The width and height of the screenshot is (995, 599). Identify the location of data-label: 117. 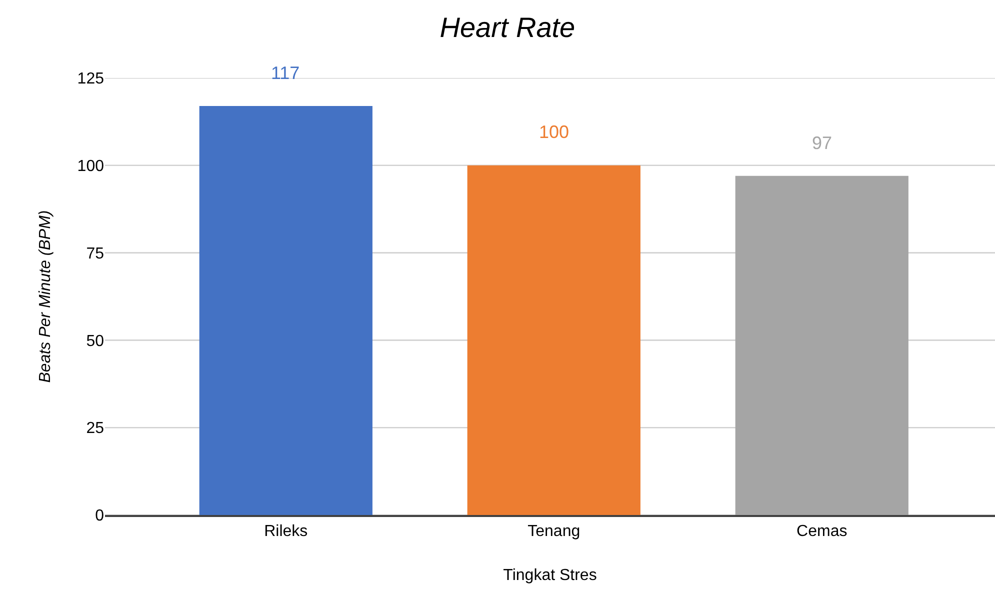
(285, 73).